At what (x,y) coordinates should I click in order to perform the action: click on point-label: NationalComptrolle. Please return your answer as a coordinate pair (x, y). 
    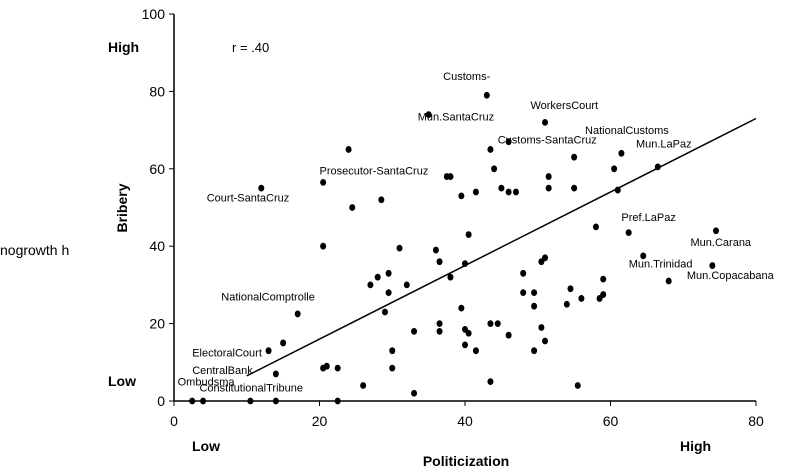
    Looking at the image, I should click on (268, 297).